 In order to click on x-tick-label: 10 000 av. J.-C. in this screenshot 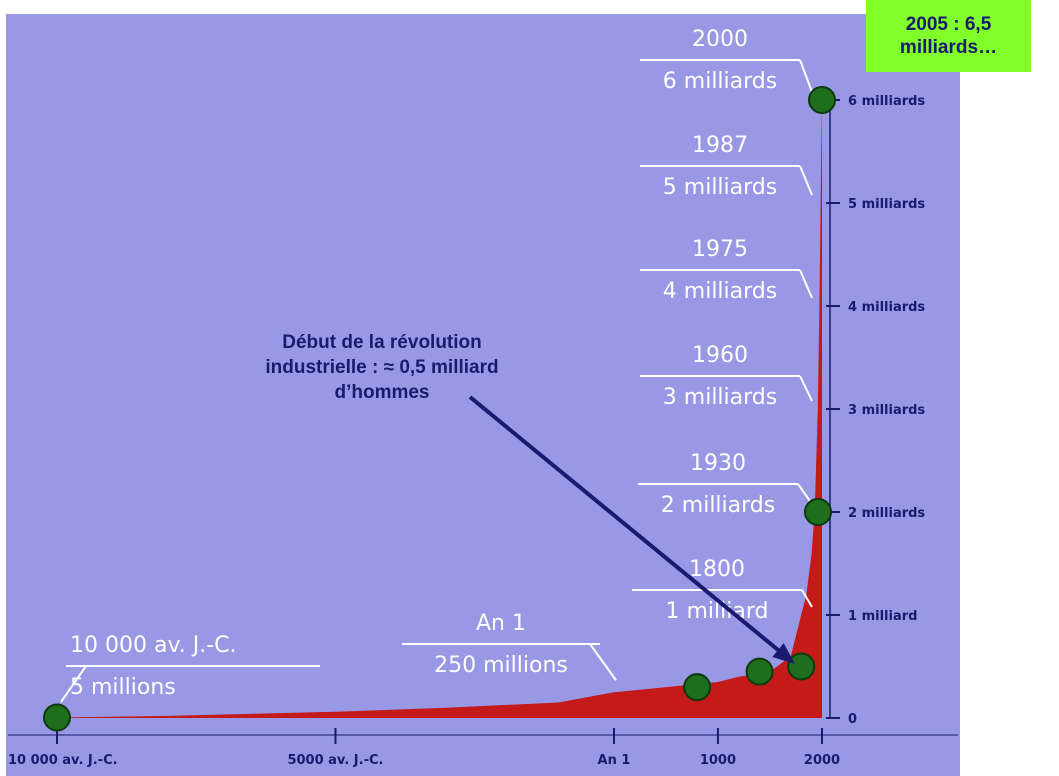, I will do `click(63, 760)`.